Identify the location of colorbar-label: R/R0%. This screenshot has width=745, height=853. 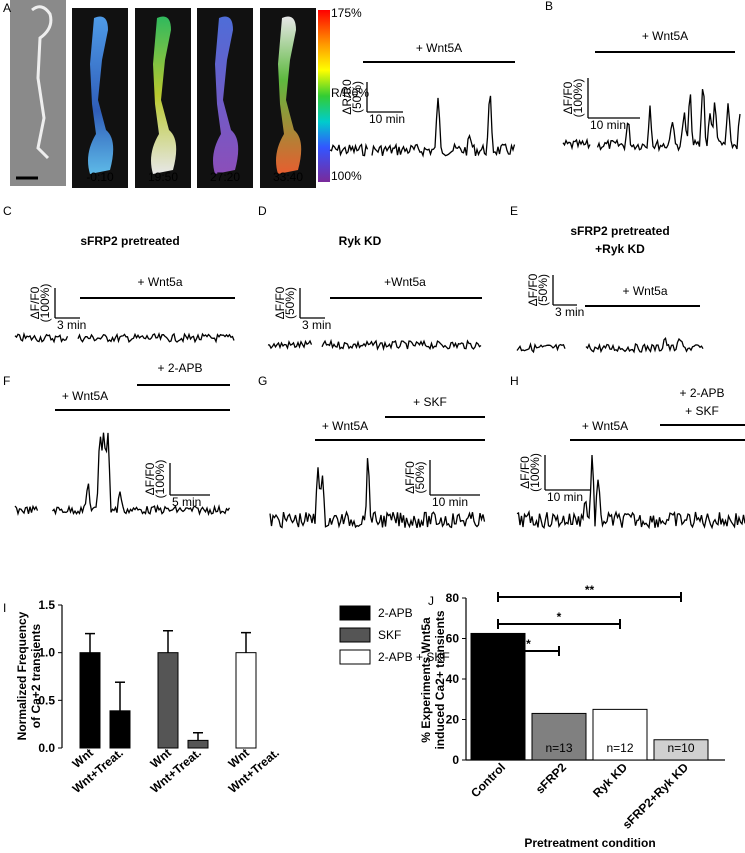
(350, 93).